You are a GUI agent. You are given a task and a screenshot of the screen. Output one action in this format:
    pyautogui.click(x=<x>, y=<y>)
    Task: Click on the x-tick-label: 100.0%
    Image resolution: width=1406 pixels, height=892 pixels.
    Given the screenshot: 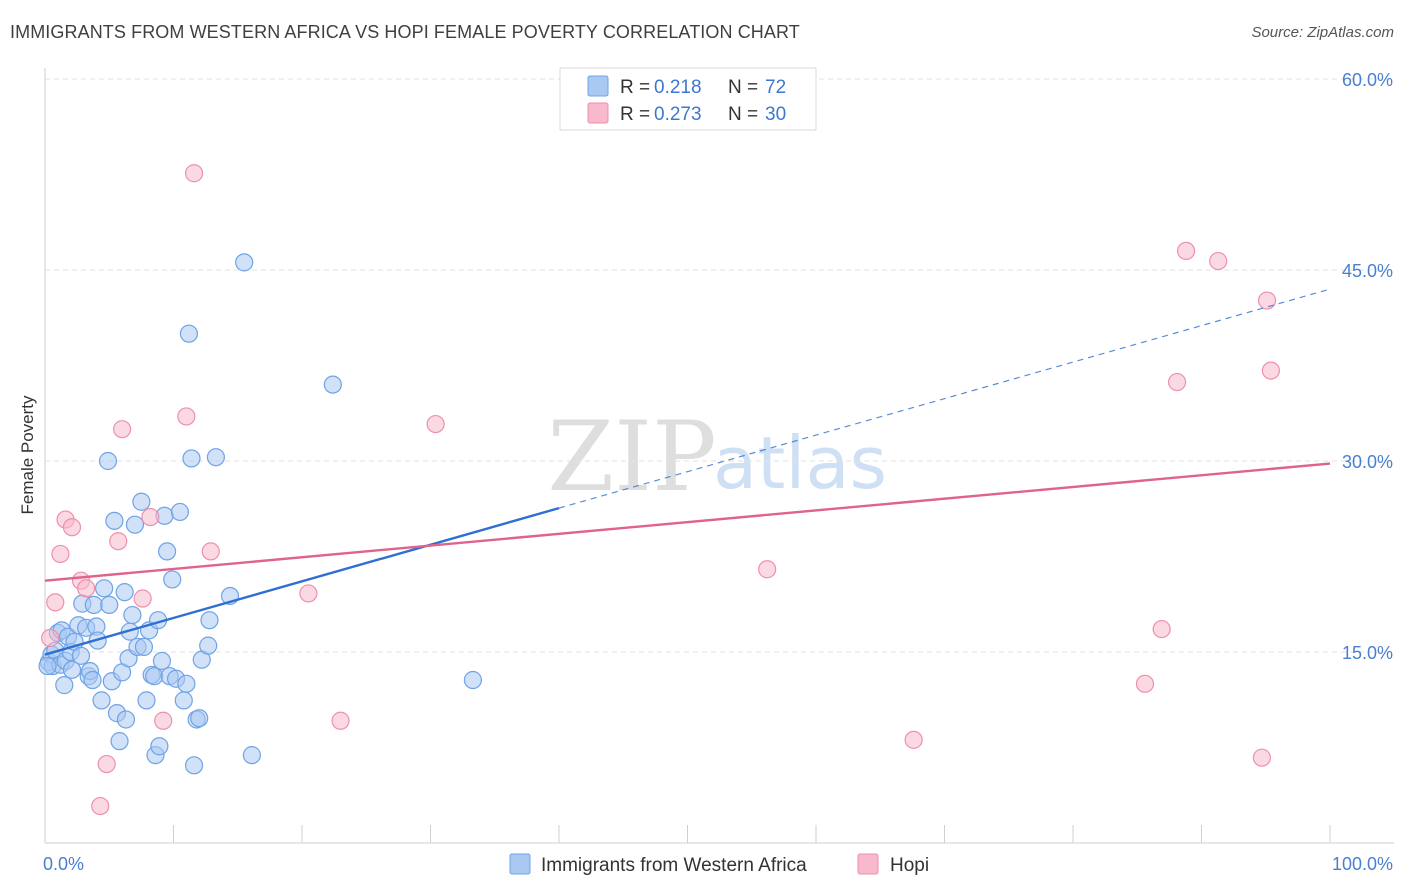 What is the action you would take?
    pyautogui.click(x=1362, y=864)
    